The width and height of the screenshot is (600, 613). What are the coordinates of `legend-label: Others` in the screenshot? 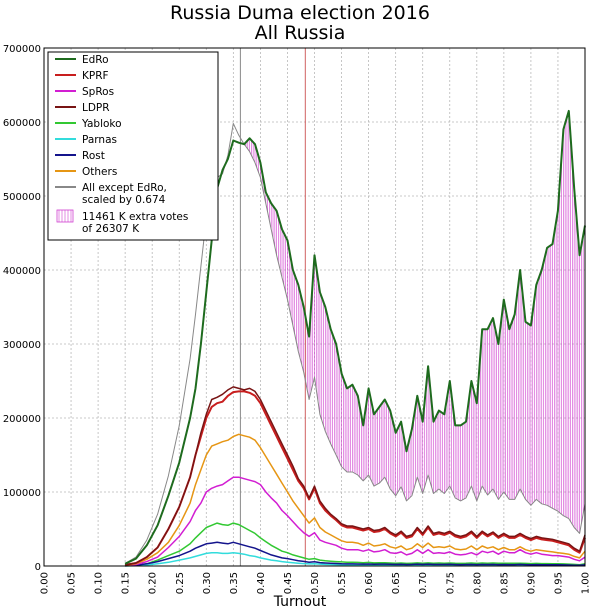 It's located at (99, 172).